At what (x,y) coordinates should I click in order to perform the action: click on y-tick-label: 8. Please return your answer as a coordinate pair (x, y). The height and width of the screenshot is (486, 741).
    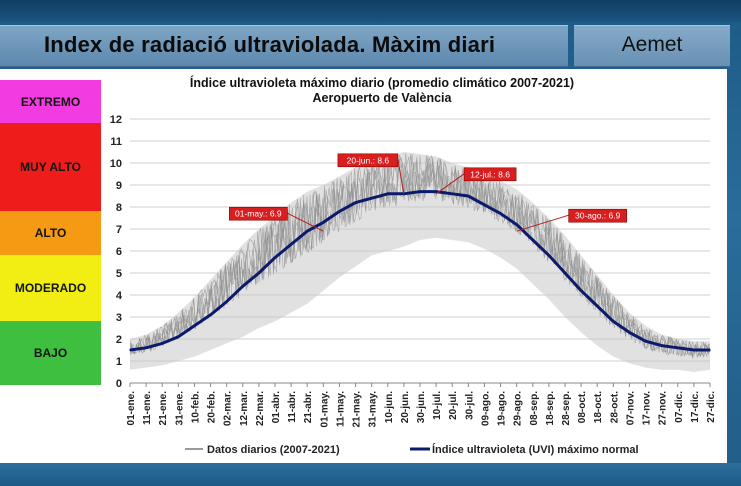
    Looking at the image, I should click on (119, 208).